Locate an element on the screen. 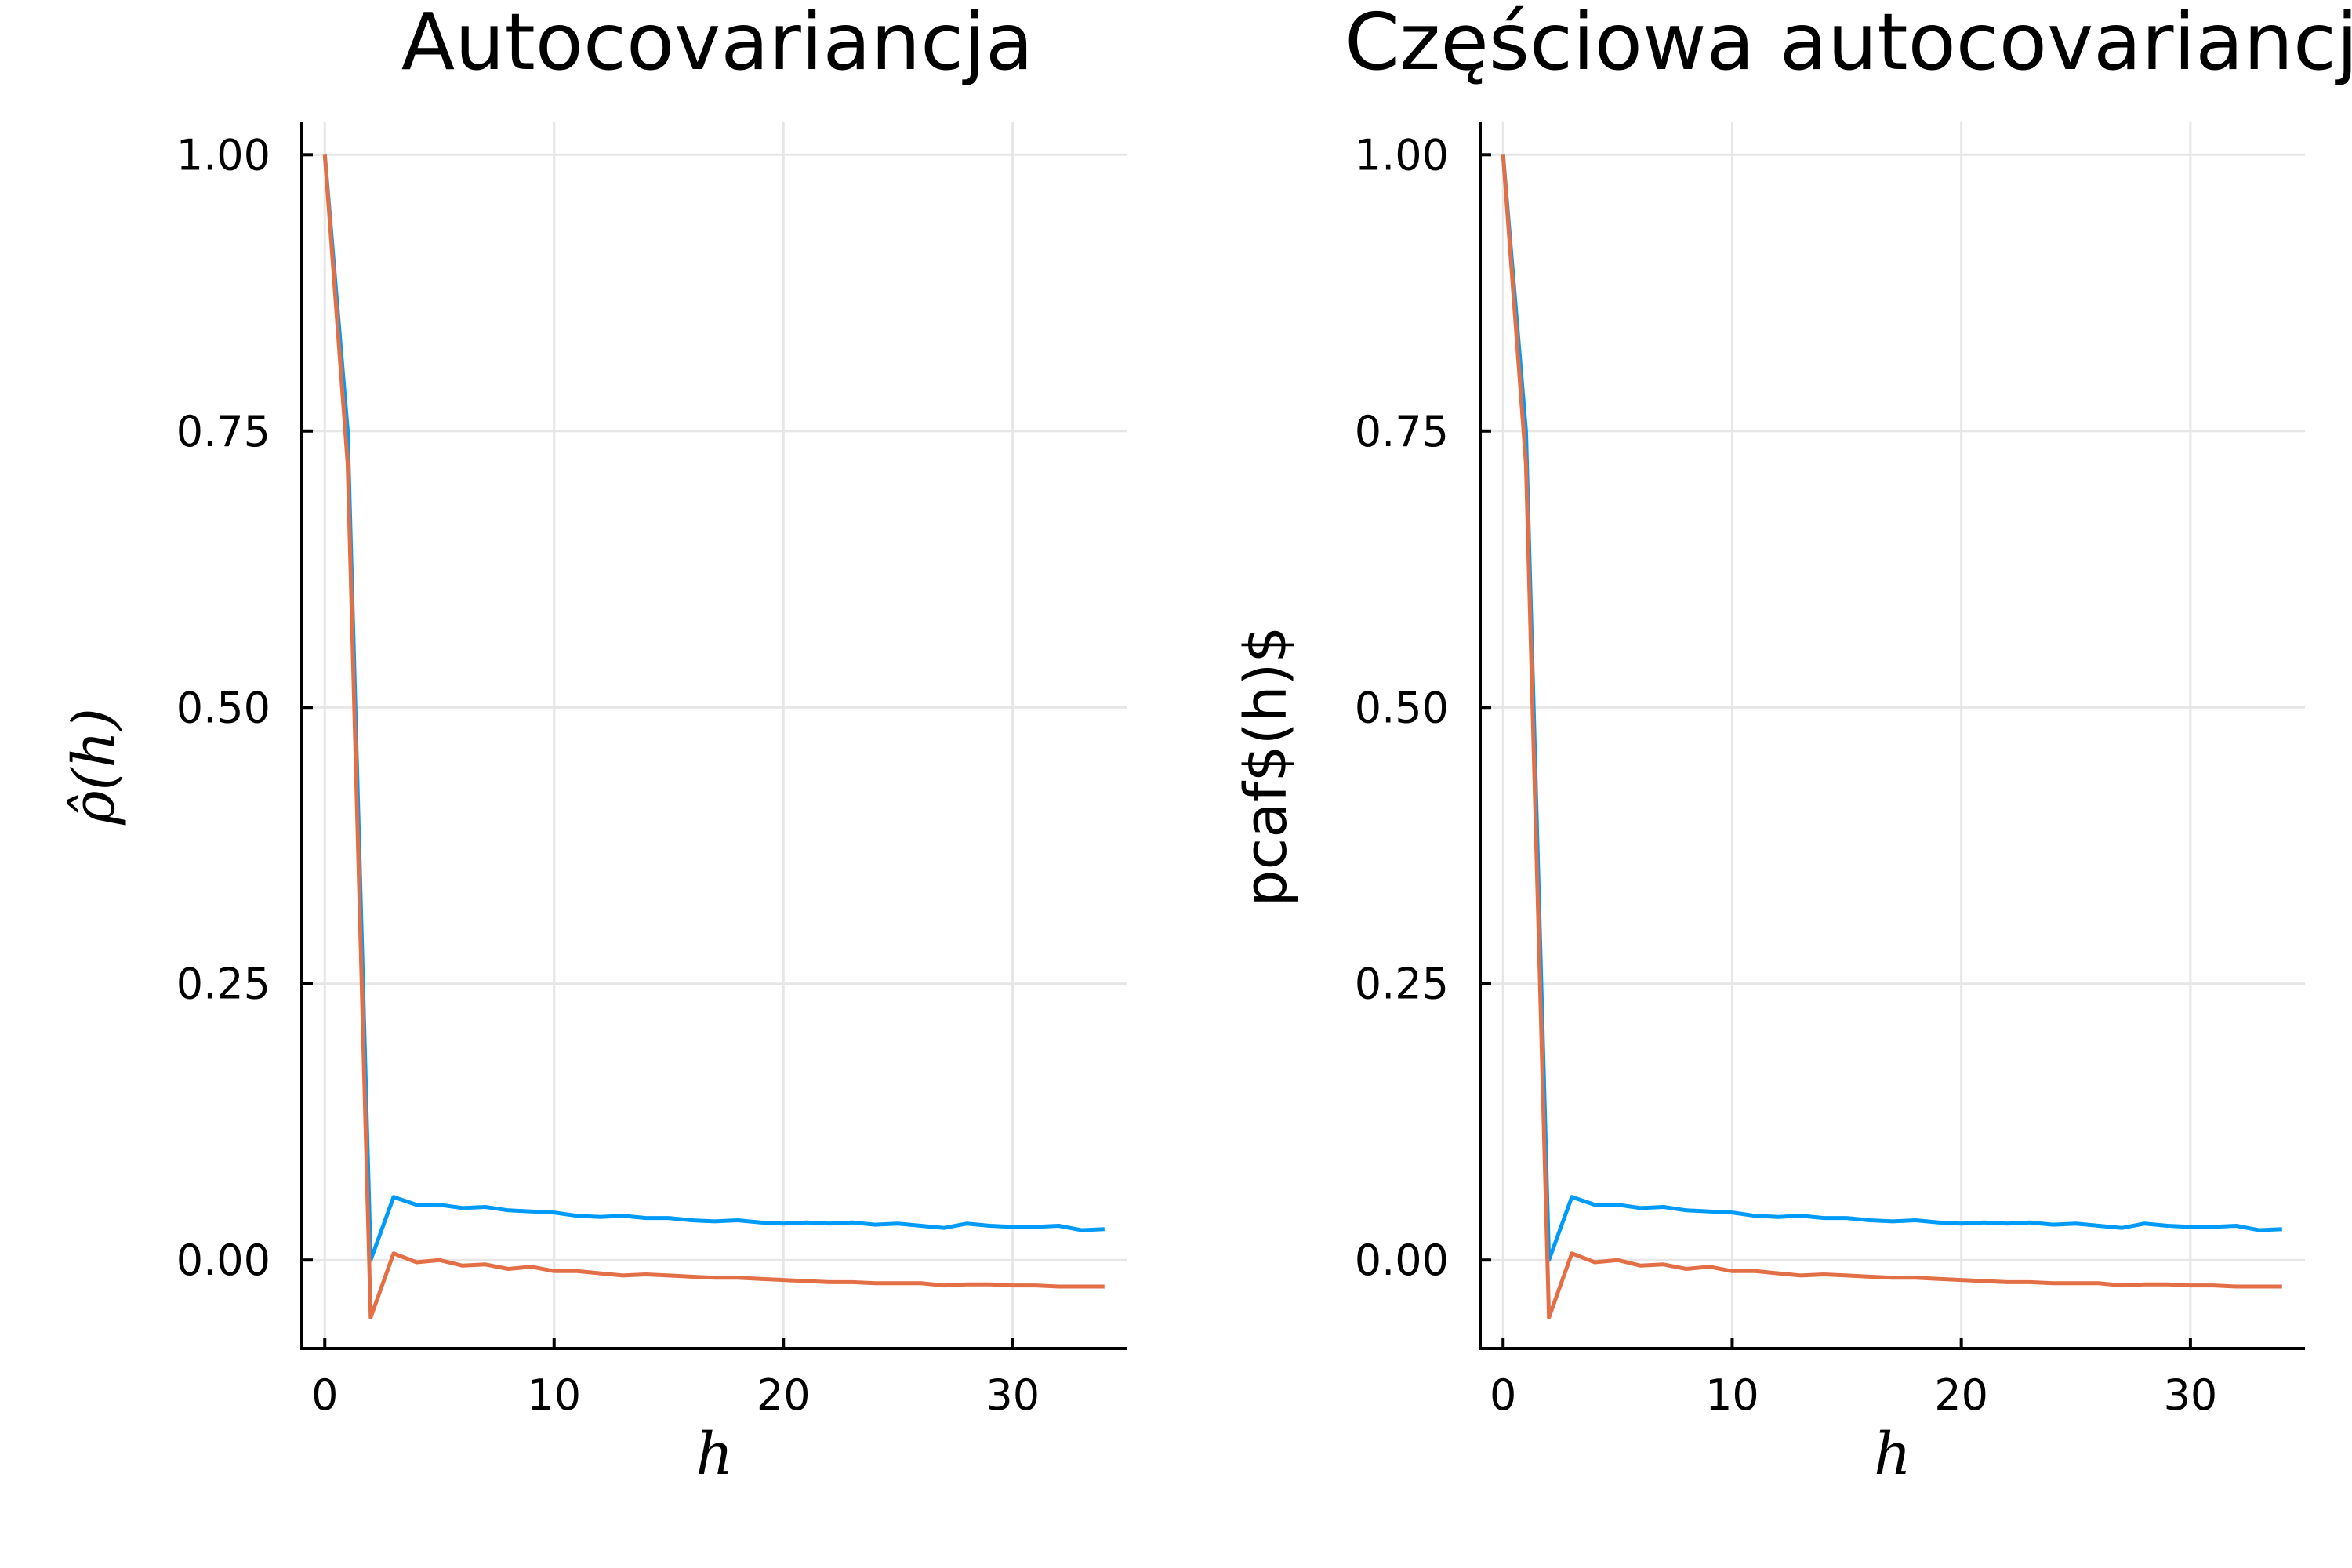 This screenshot has width=2352, height=1568. pacf-x-tick-label: 0 is located at coordinates (1503, 1395).